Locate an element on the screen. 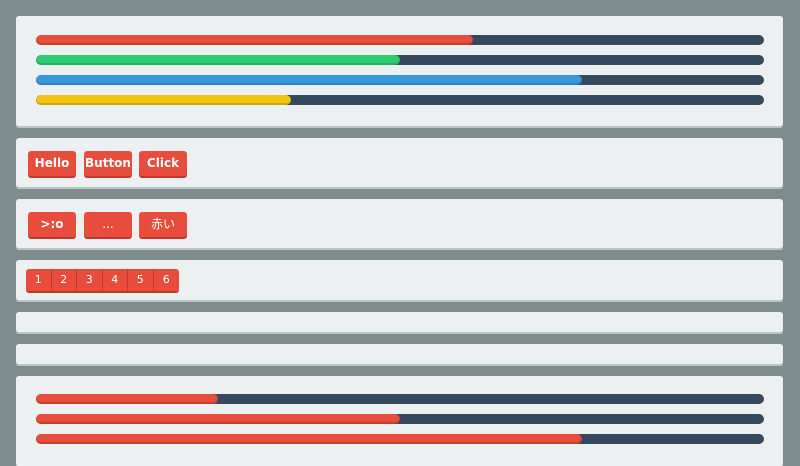 This screenshot has height=466, width=800. progress-bar-green is located at coordinates (400, 60).